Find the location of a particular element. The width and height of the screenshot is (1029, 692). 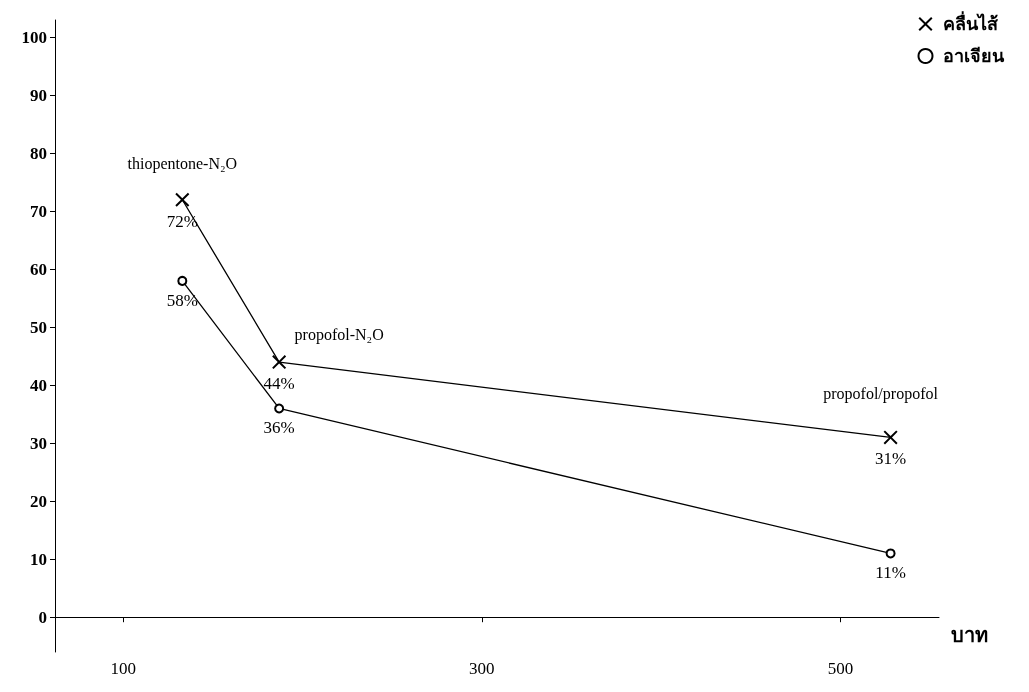

data-label: 11% is located at coordinates (890, 573).